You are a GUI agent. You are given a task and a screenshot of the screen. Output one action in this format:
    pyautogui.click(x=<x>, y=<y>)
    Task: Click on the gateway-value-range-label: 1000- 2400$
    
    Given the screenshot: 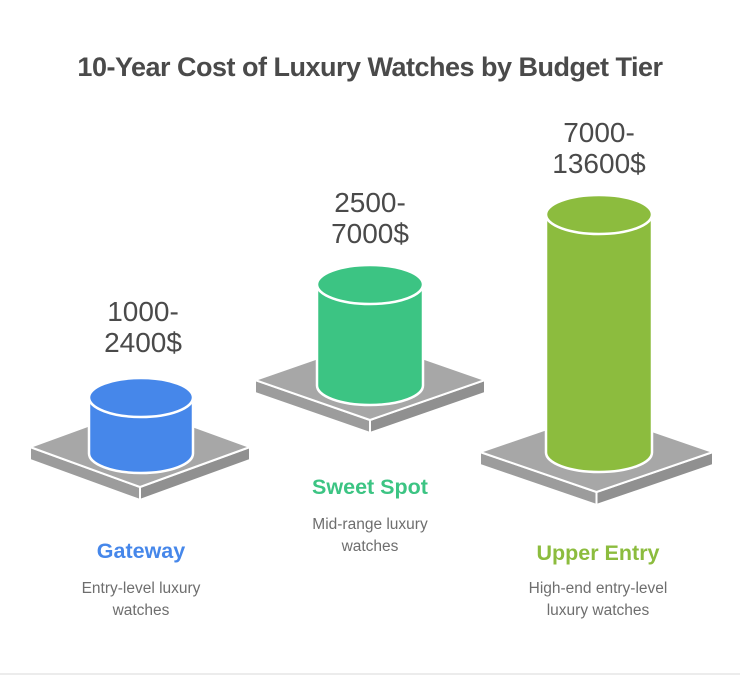 What is the action you would take?
    pyautogui.click(x=143, y=327)
    